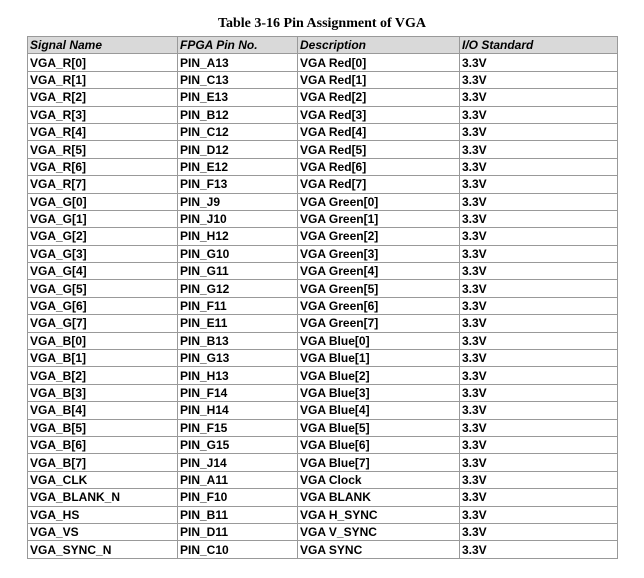 This screenshot has width=644, height=578. Describe the element at coordinates (378, 271) in the screenshot. I see `table-cell: VGA Green[4]` at that location.